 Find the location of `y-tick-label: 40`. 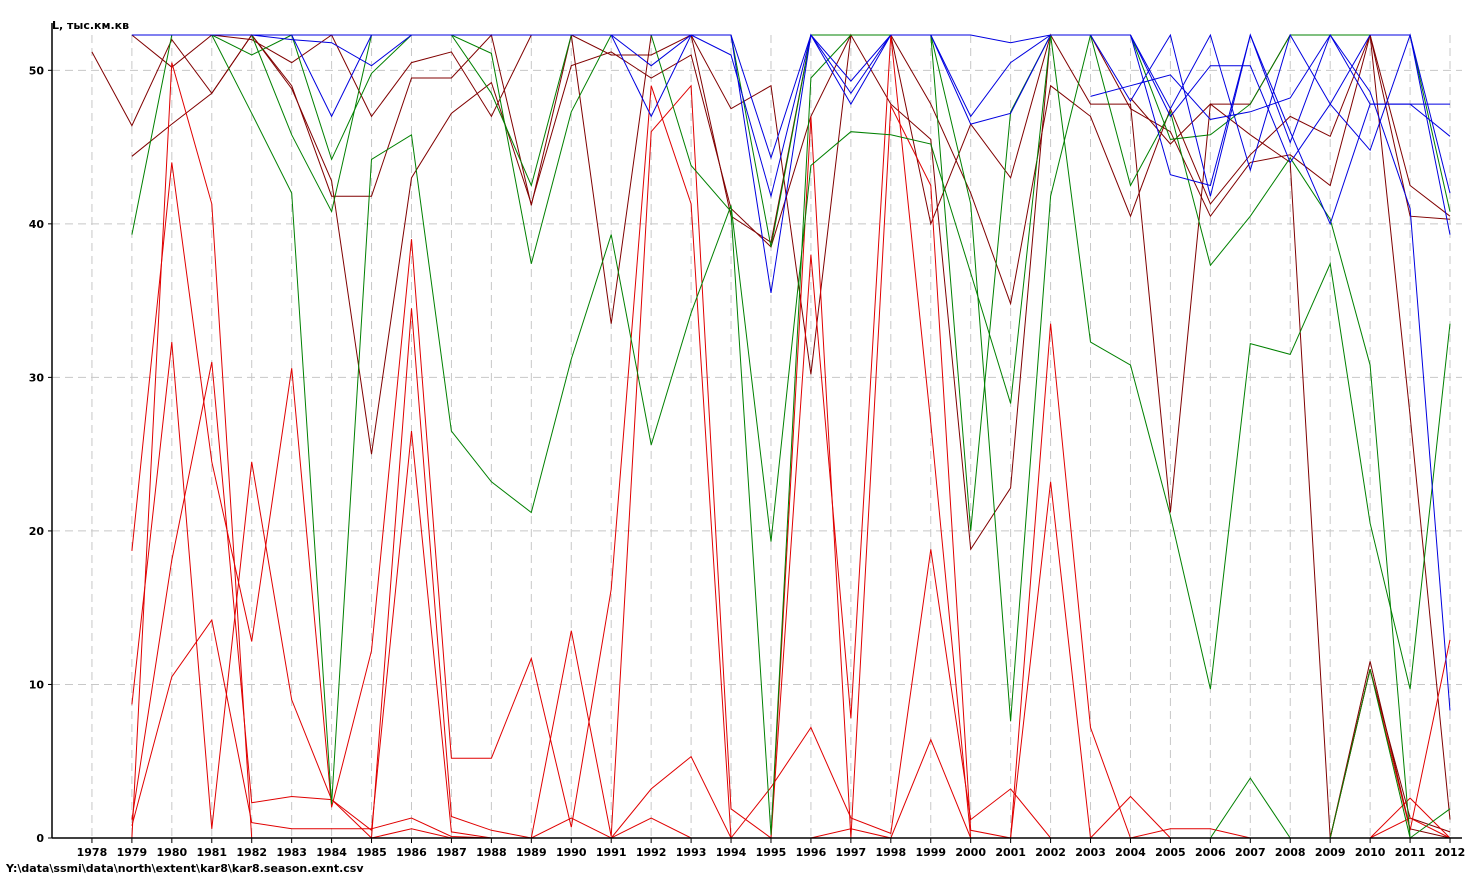

y-tick-label: 40 is located at coordinates (37, 224).